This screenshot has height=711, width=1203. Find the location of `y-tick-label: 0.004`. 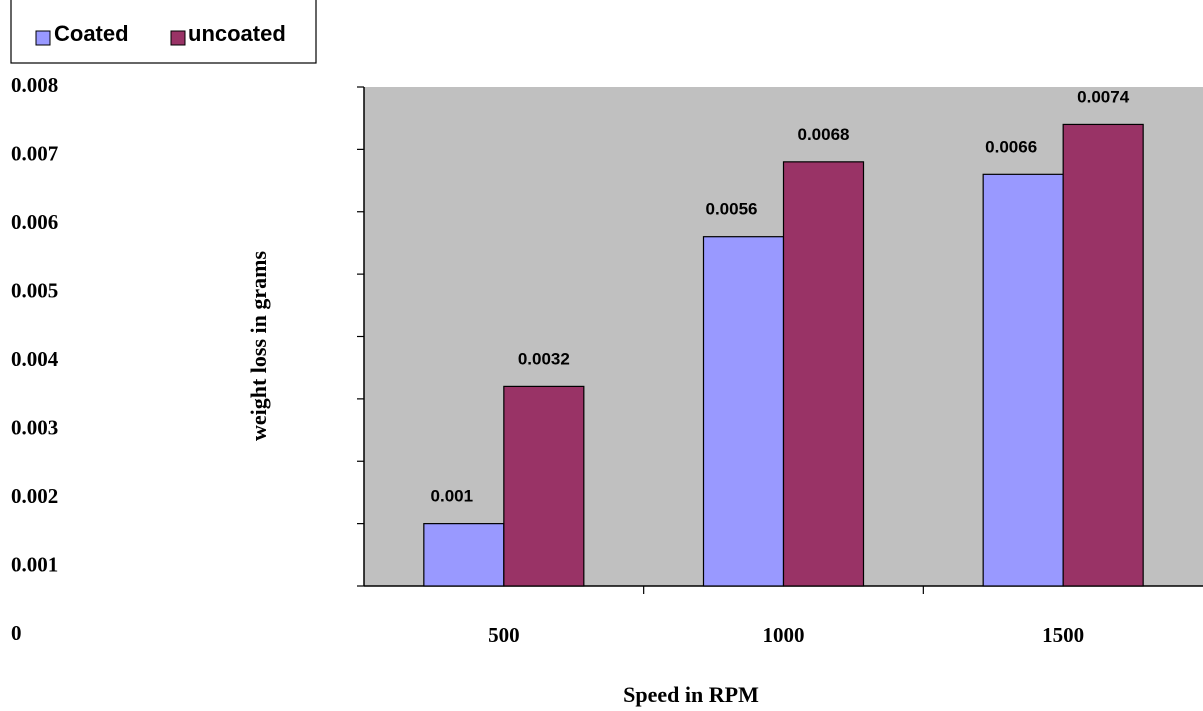

y-tick-label: 0.004 is located at coordinates (35, 359).